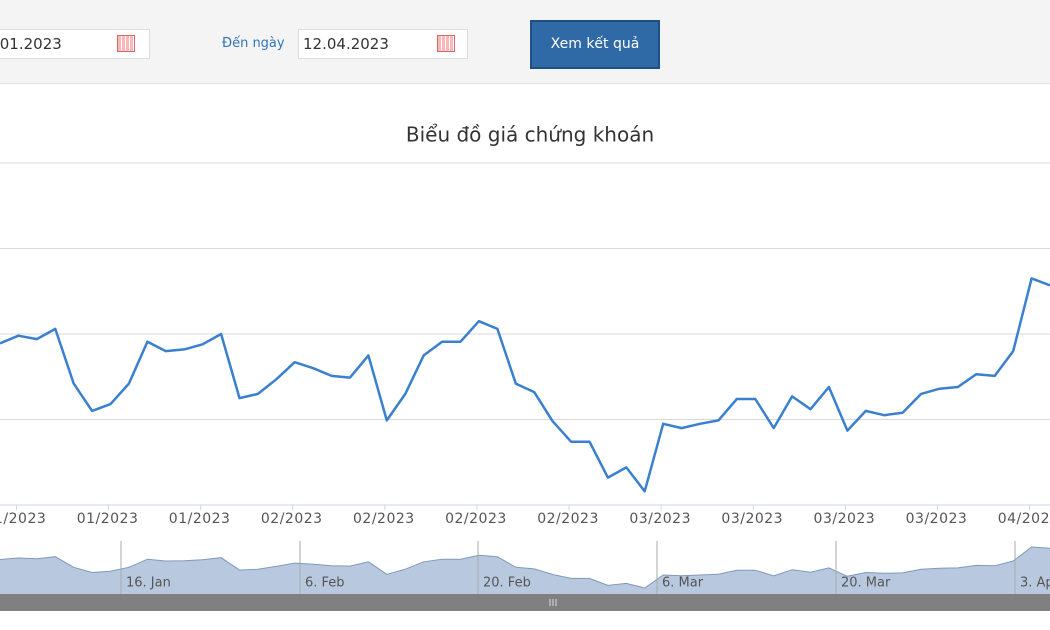  Describe the element at coordinates (683, 583) in the screenshot. I see `navigator-label: 6. Mar` at that location.